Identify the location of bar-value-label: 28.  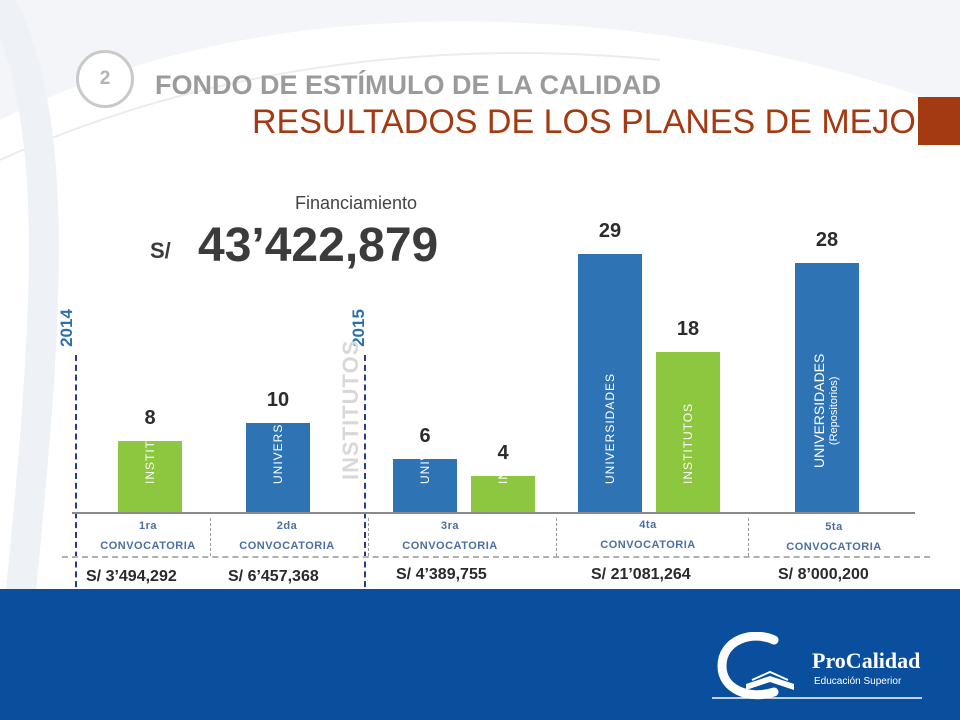
(827, 240).